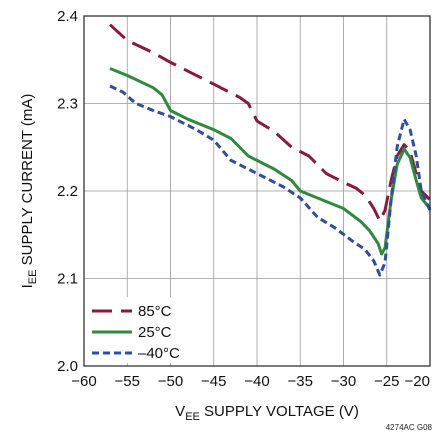 The height and width of the screenshot is (434, 442). Describe the element at coordinates (256, 381) in the screenshot. I see `x-tick-label: −40` at that location.